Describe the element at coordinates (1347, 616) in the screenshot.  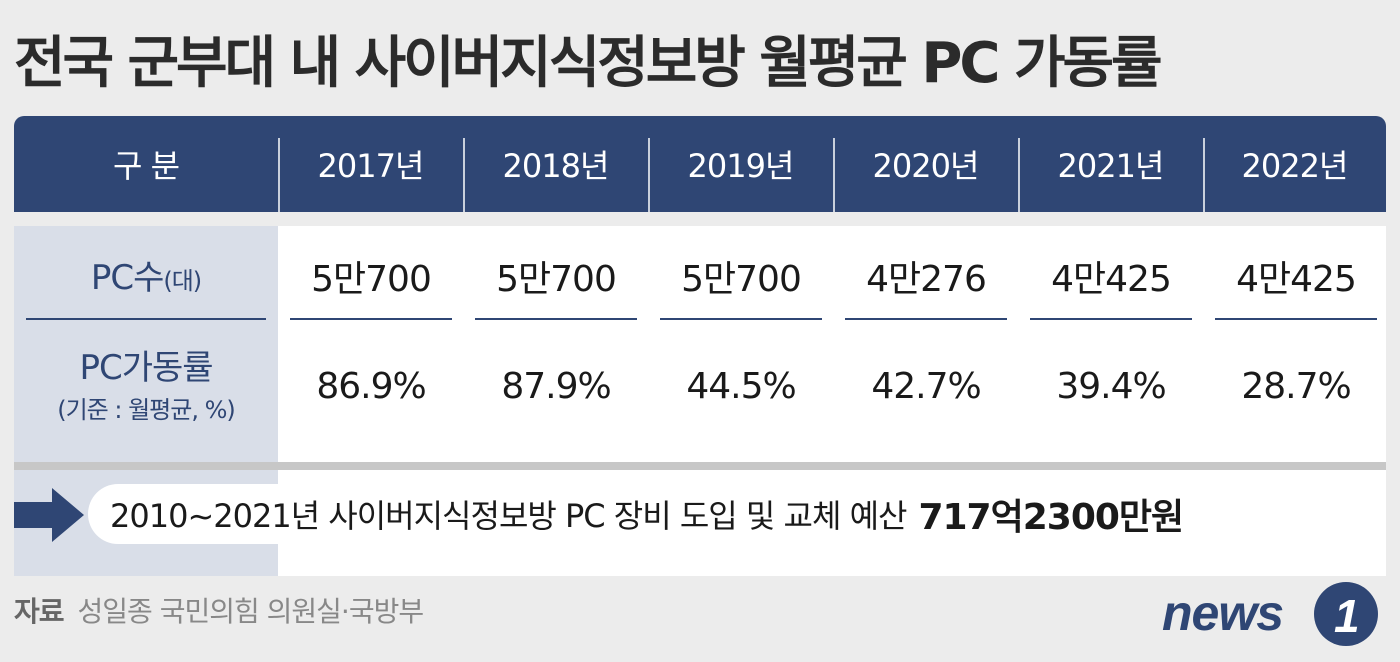
I see `svg-text: 1` at that location.